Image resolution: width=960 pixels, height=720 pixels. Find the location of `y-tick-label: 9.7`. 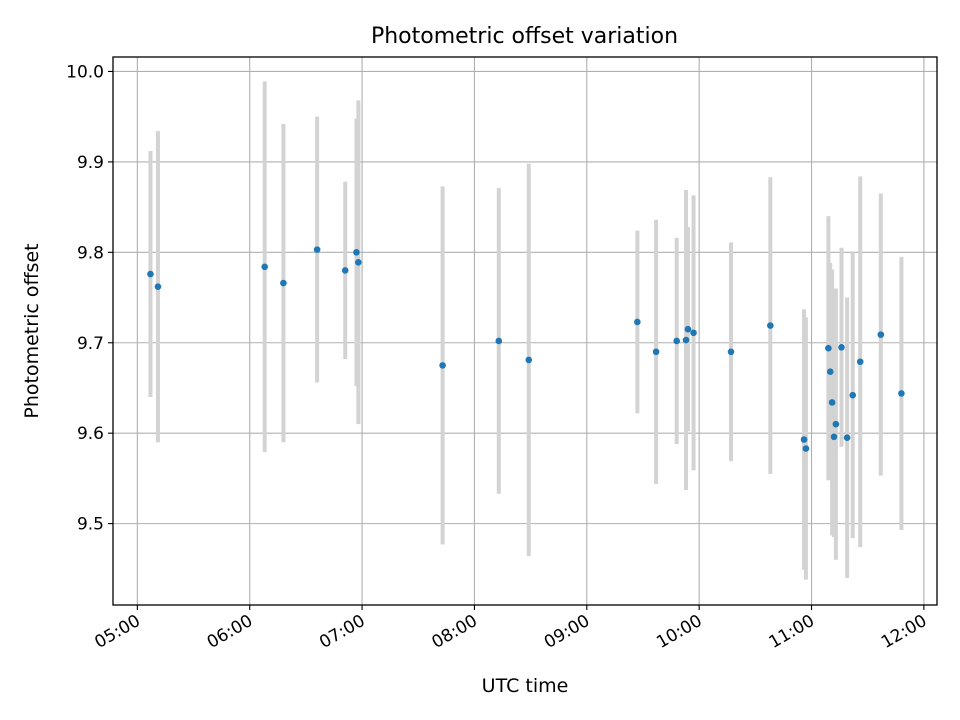

y-tick-label: 9.7 is located at coordinates (90, 344).